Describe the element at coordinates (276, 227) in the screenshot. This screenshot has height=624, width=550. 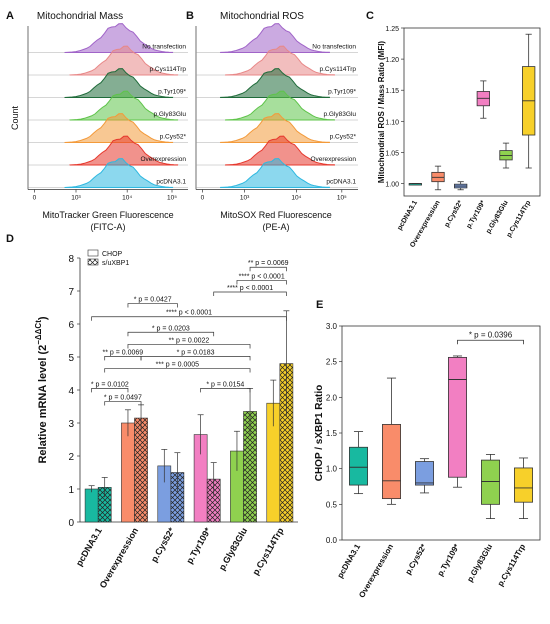
I see `panel-b-xlabel-2: (PE-A)` at that location.